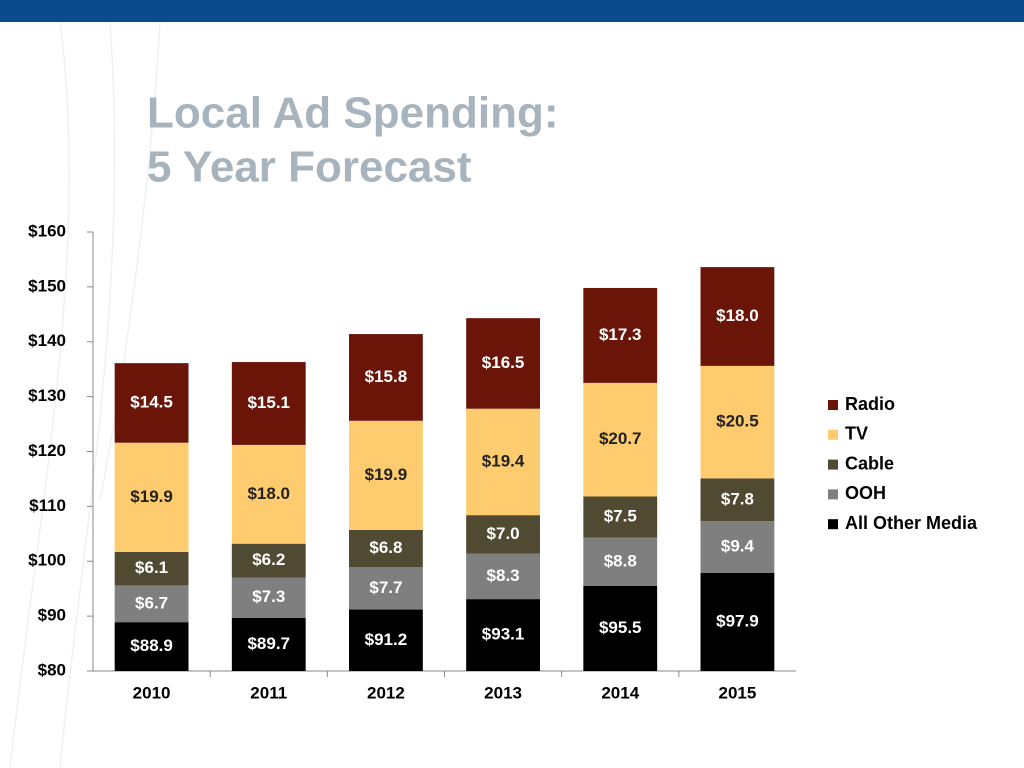 This screenshot has height=768, width=1024. Describe the element at coordinates (911, 523) in the screenshot. I see `legend-label: All Other Media` at that location.